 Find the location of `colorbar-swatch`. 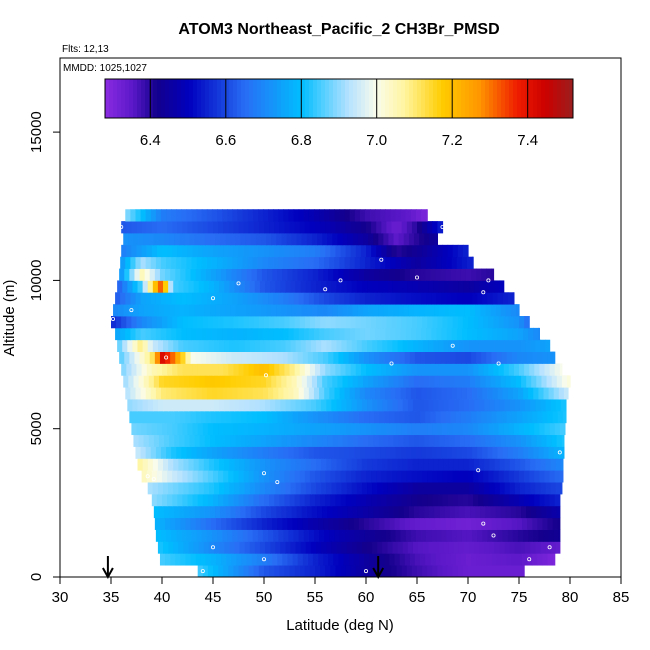

colorbar-swatch is located at coordinates (279, 98).